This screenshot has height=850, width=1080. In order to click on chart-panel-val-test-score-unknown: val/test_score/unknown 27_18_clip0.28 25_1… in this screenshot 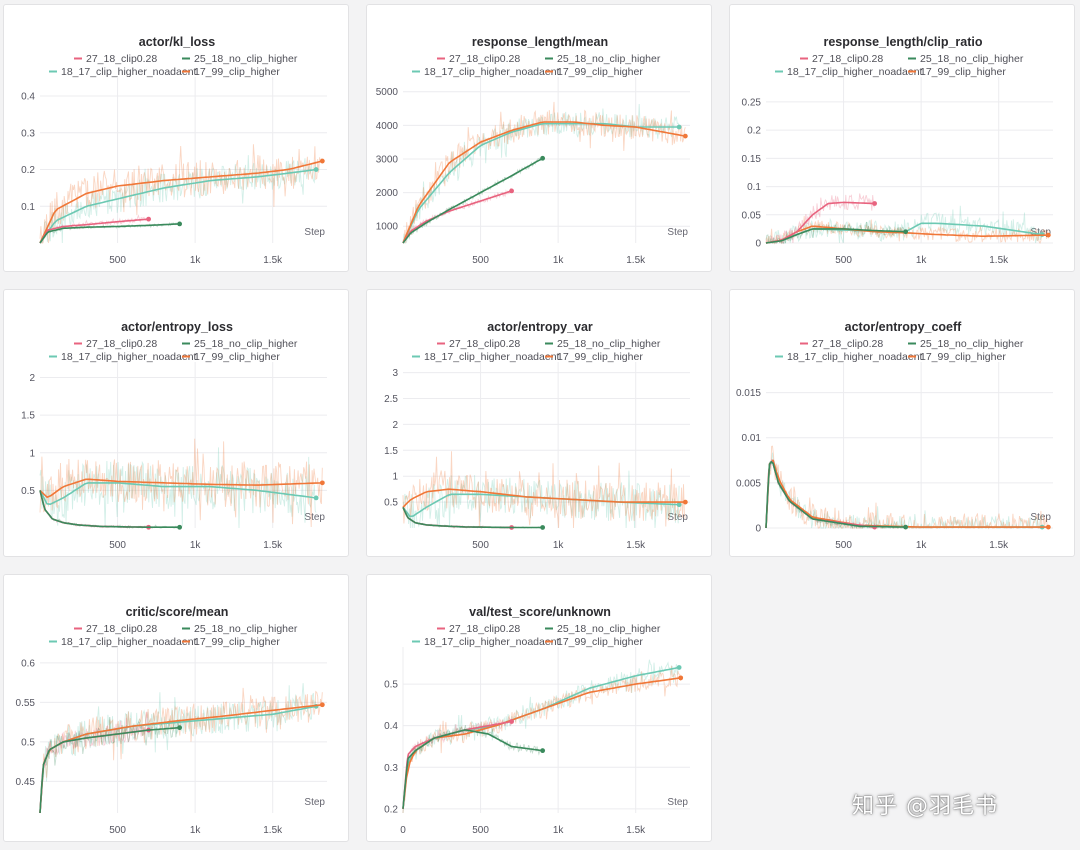, I will do `click(539, 708)`.